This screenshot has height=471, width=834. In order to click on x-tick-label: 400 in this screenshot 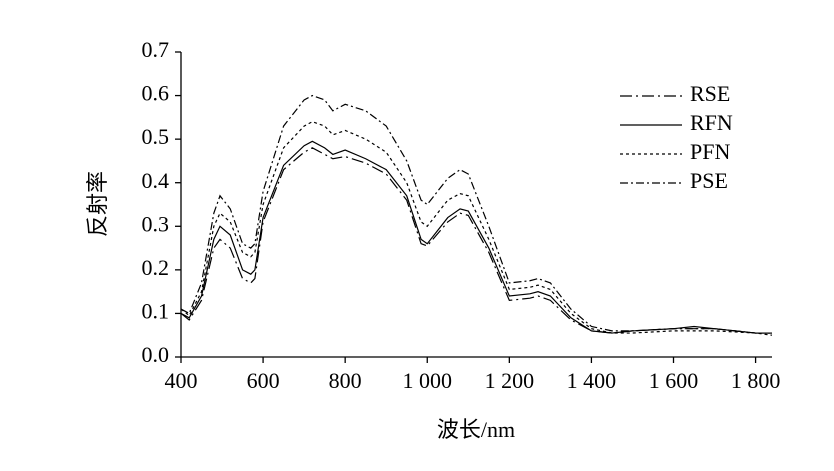, I will do `click(181, 380)`.